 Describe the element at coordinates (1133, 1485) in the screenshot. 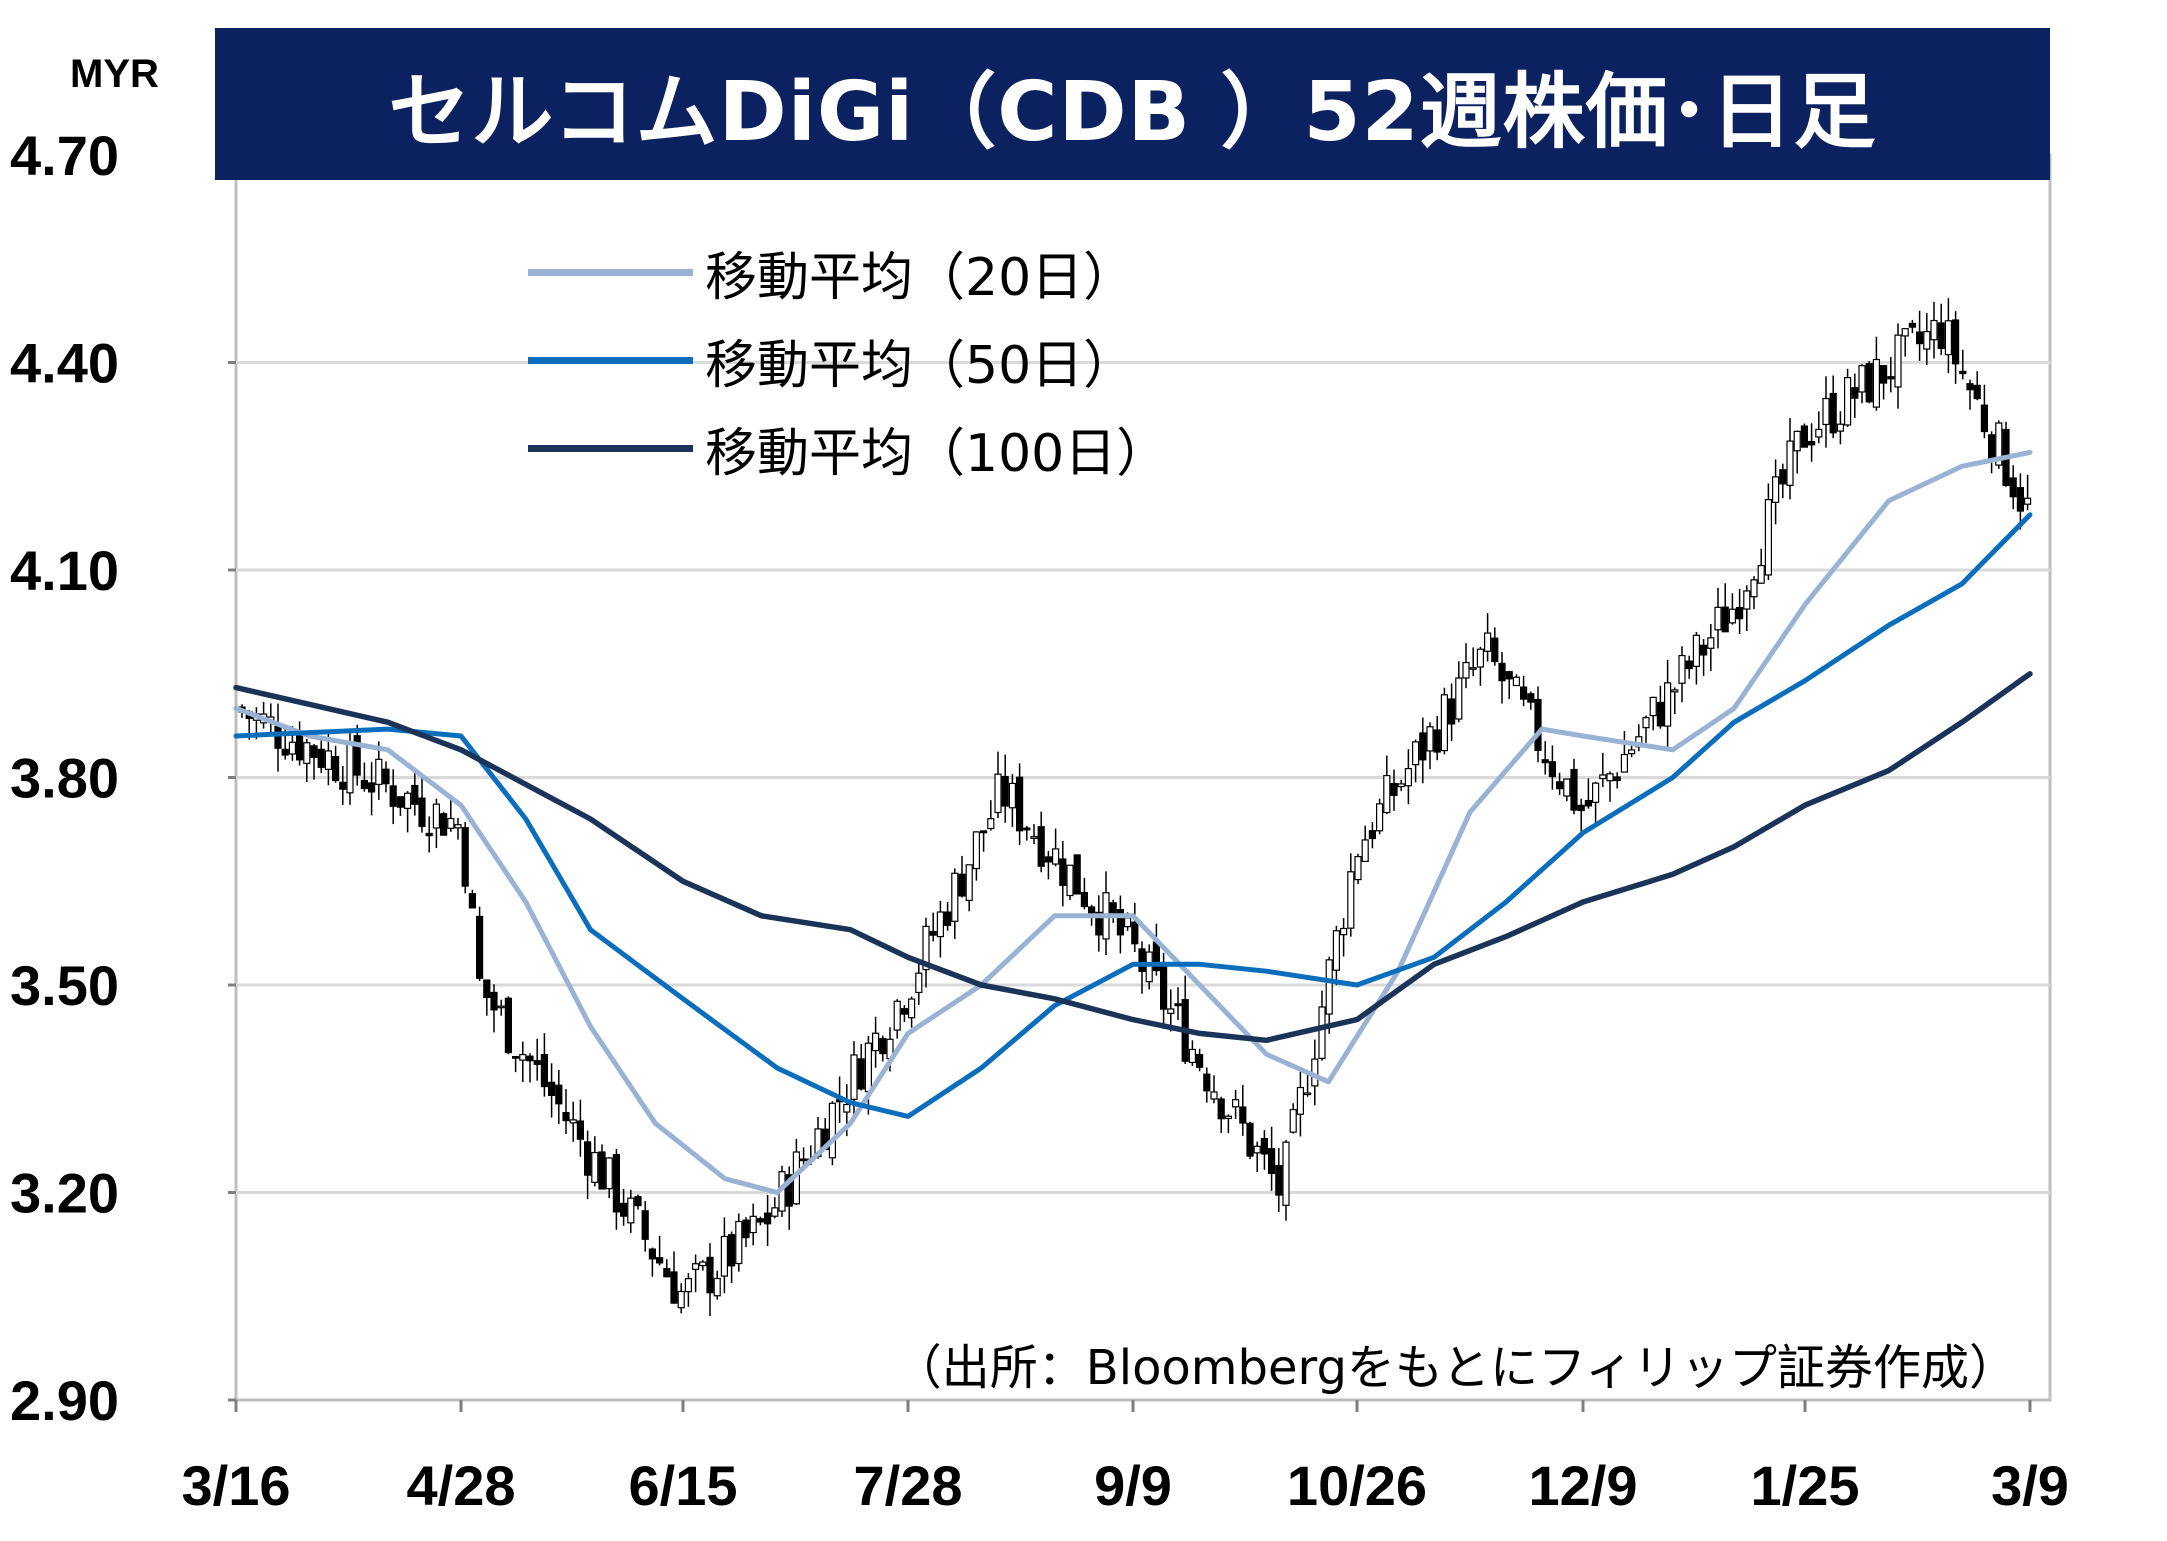

I see `x-tick-label: 9/9` at that location.